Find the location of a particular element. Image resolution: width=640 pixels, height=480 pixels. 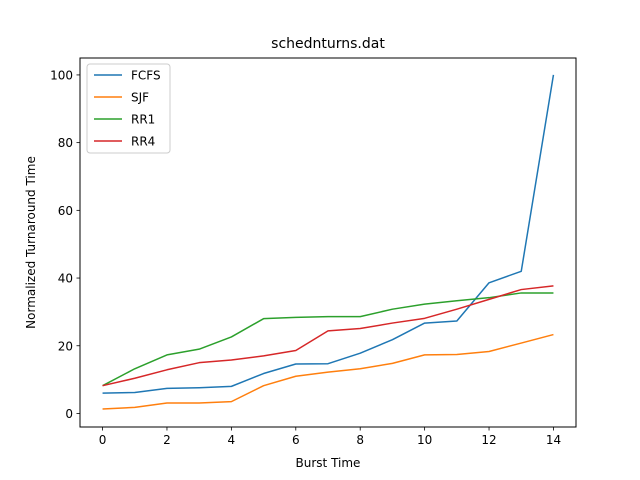

x-tick-label: 6 is located at coordinates (296, 440).